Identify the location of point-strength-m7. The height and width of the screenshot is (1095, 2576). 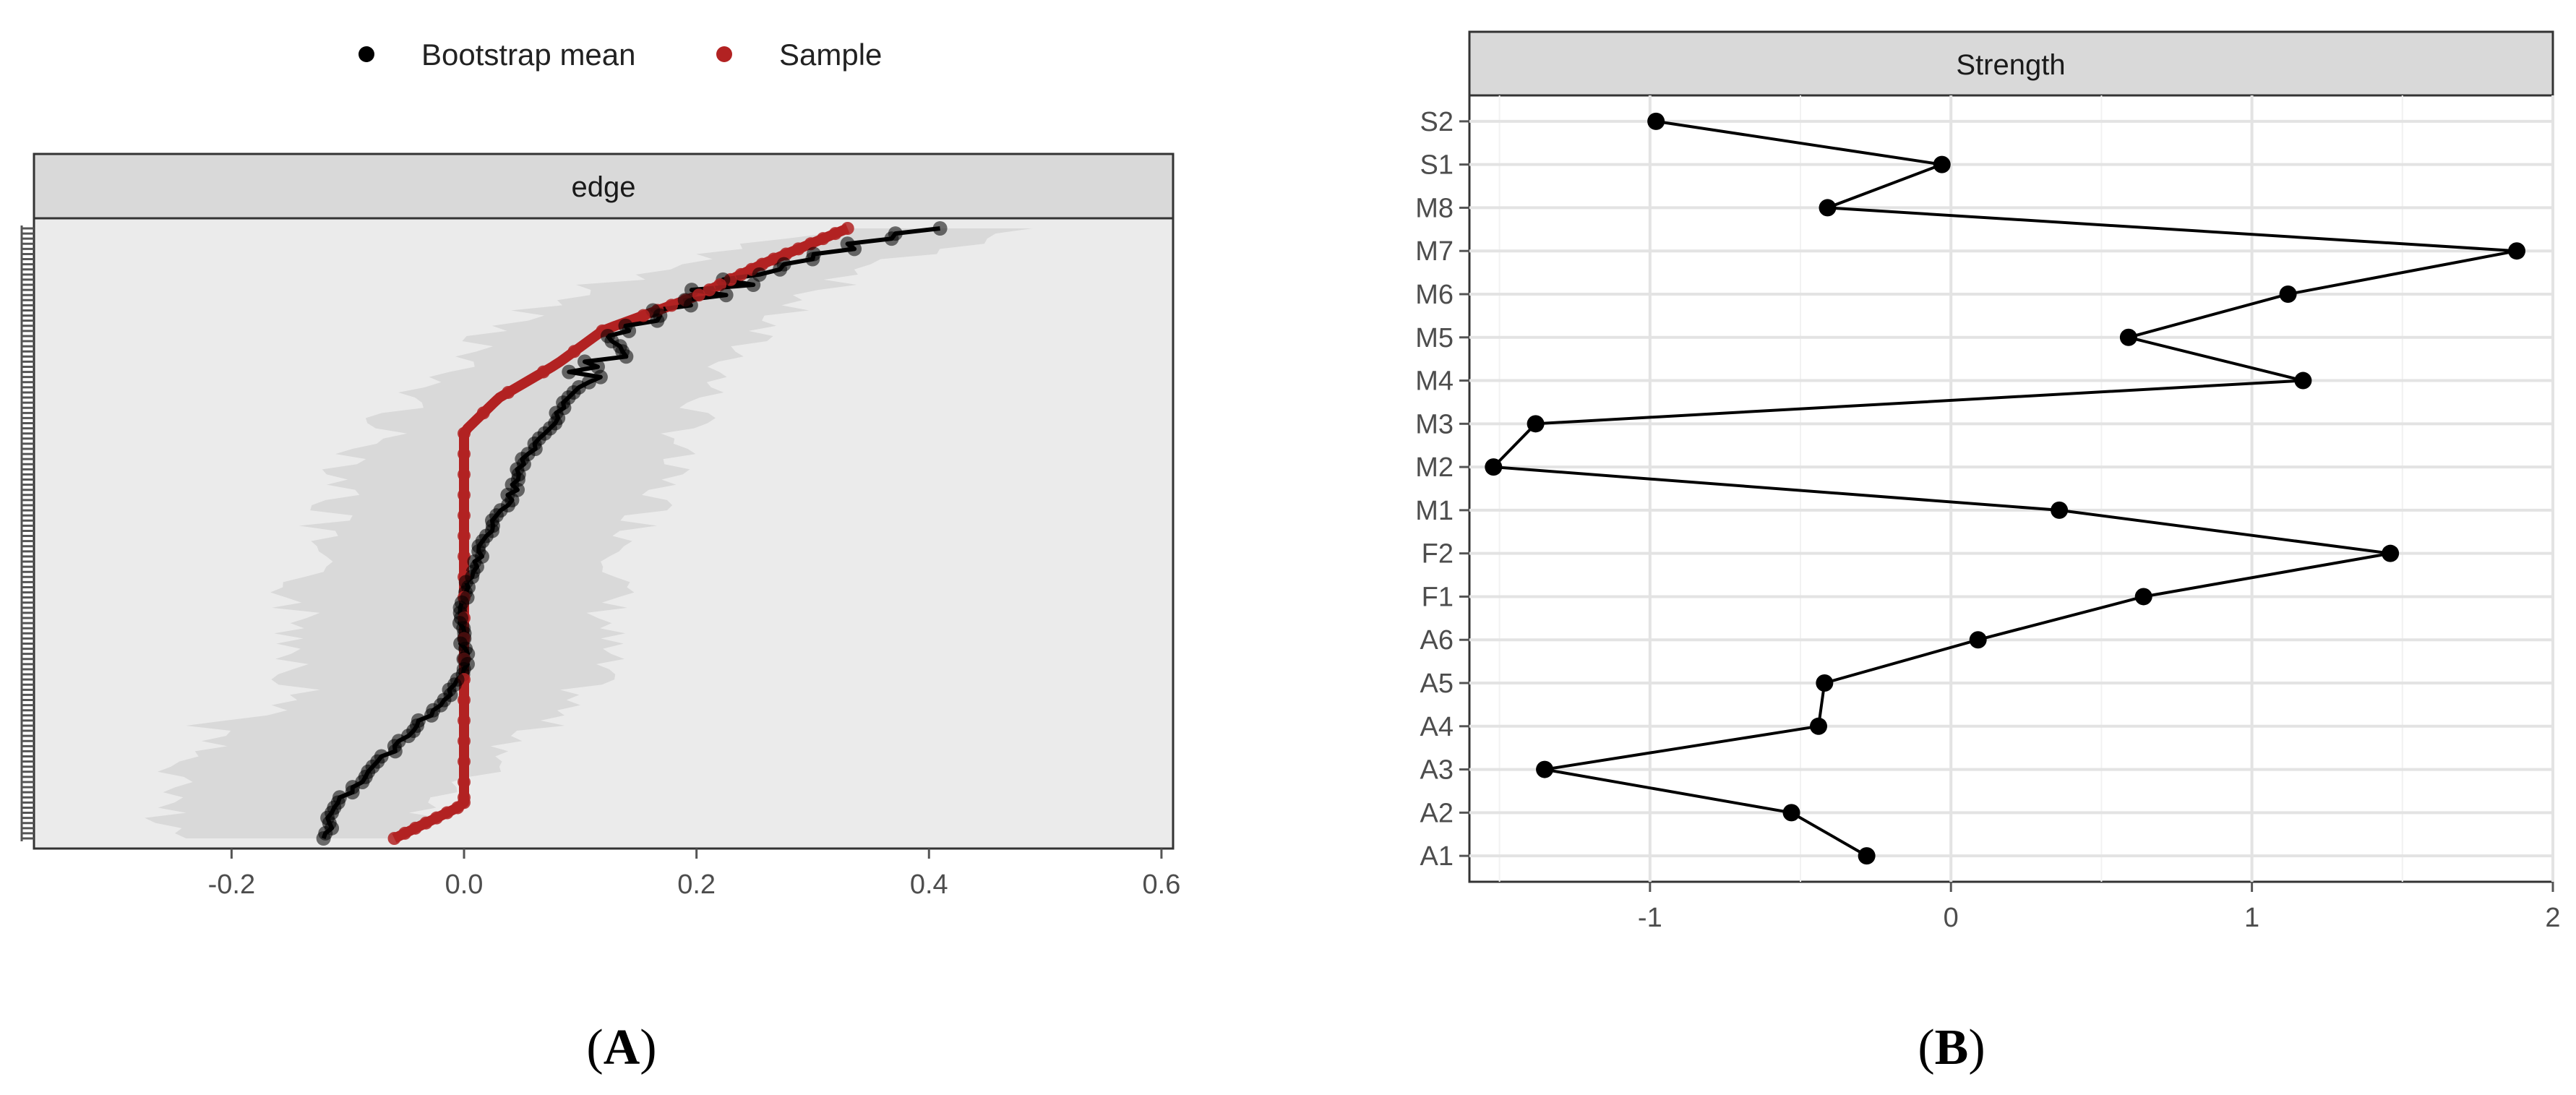
(2517, 251).